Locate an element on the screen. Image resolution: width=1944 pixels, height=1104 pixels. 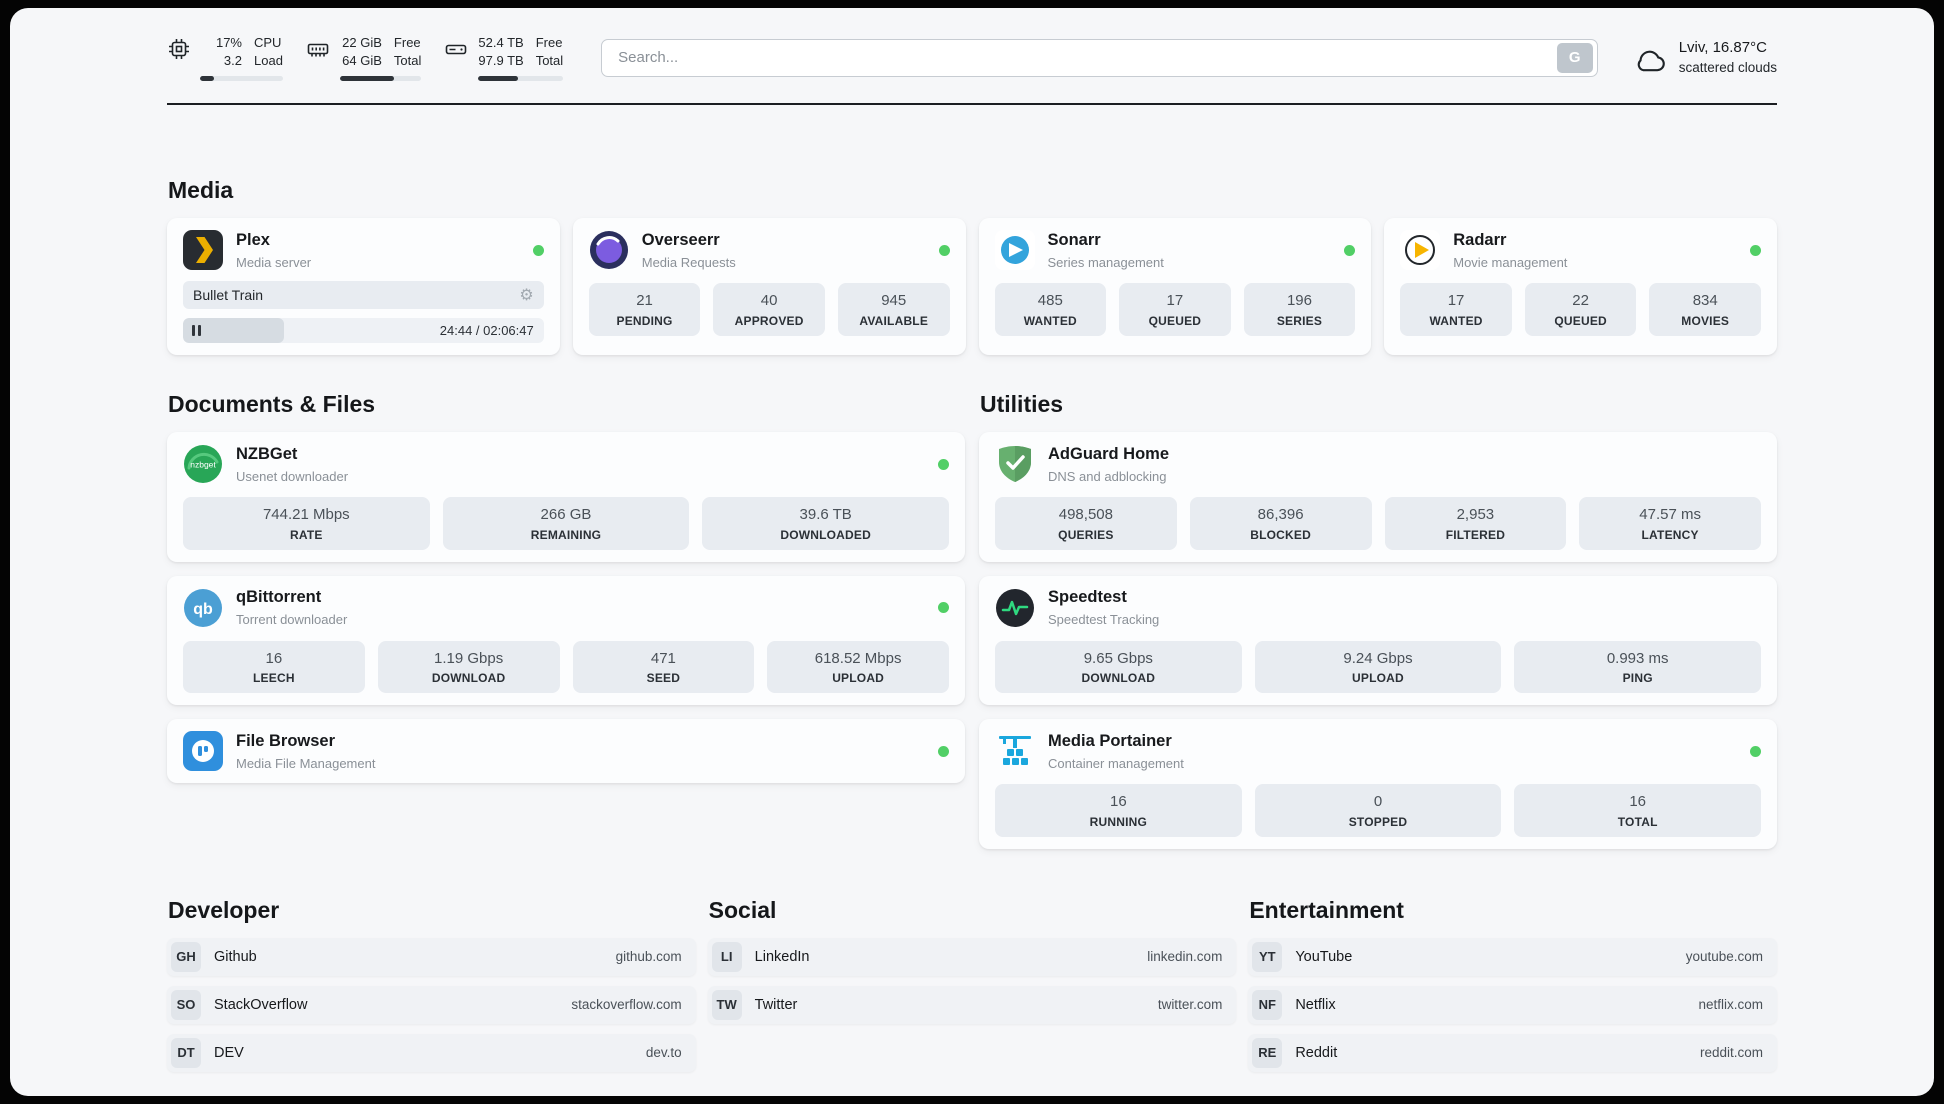
bookmark-name: YouTube is located at coordinates (1324, 956).